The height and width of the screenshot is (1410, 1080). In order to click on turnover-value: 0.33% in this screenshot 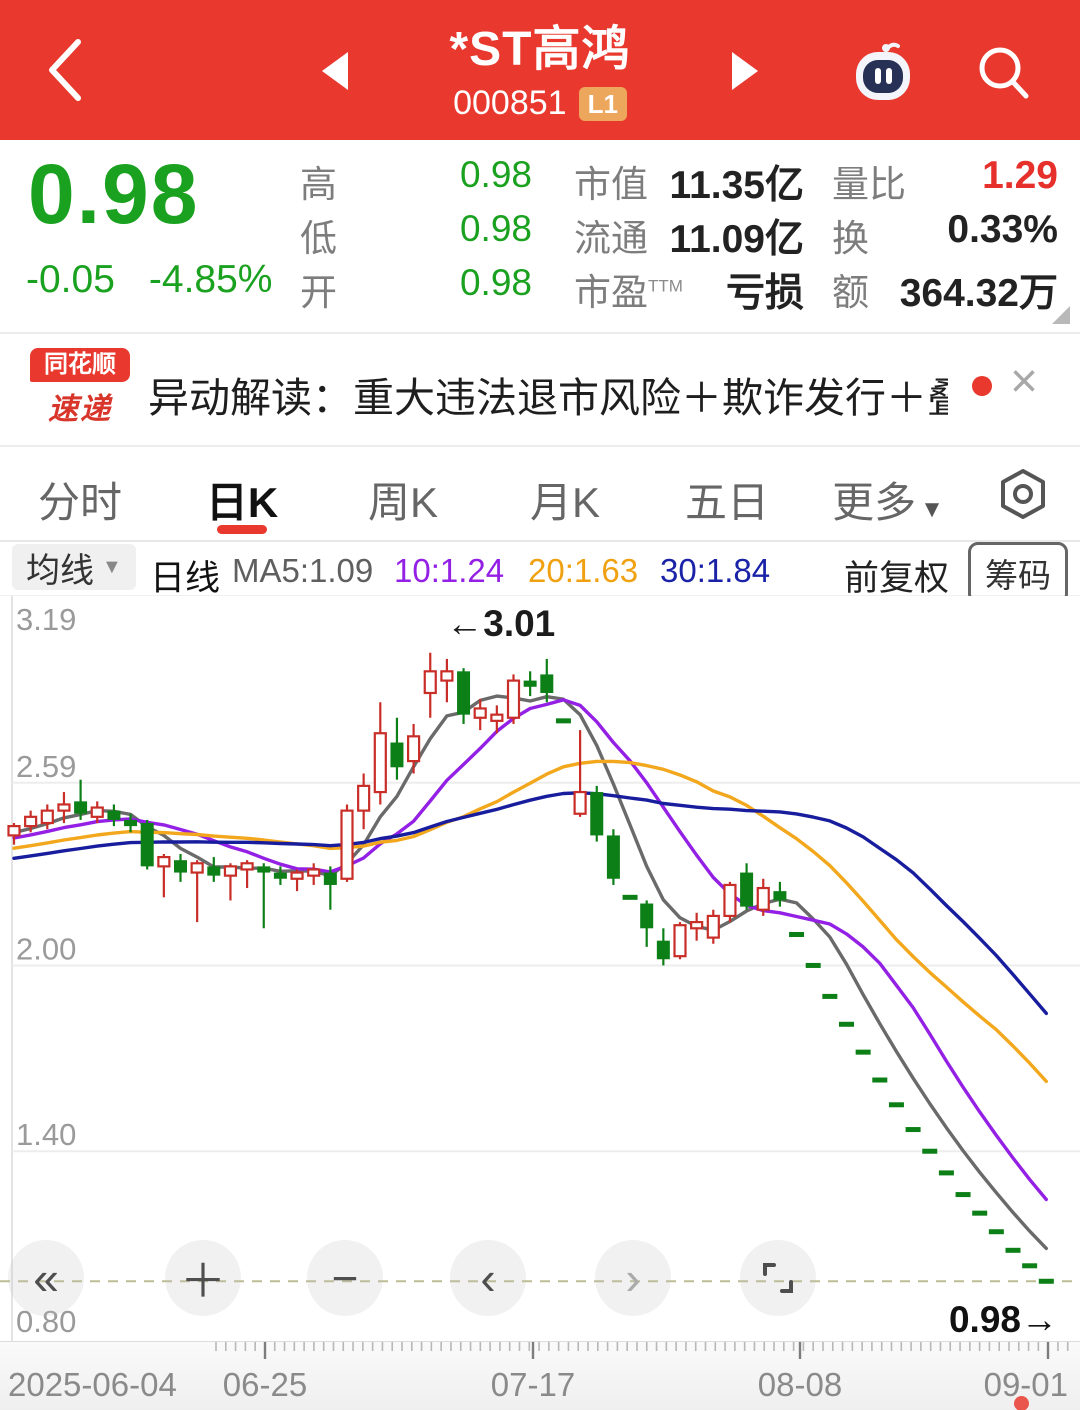, I will do `click(1002, 229)`.